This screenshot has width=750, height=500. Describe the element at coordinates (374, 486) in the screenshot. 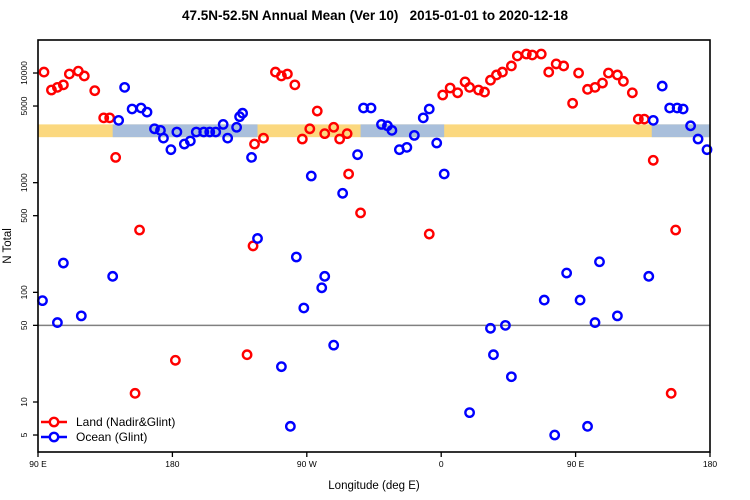

I see `x-axis-title: Longitude (deg E)` at that location.